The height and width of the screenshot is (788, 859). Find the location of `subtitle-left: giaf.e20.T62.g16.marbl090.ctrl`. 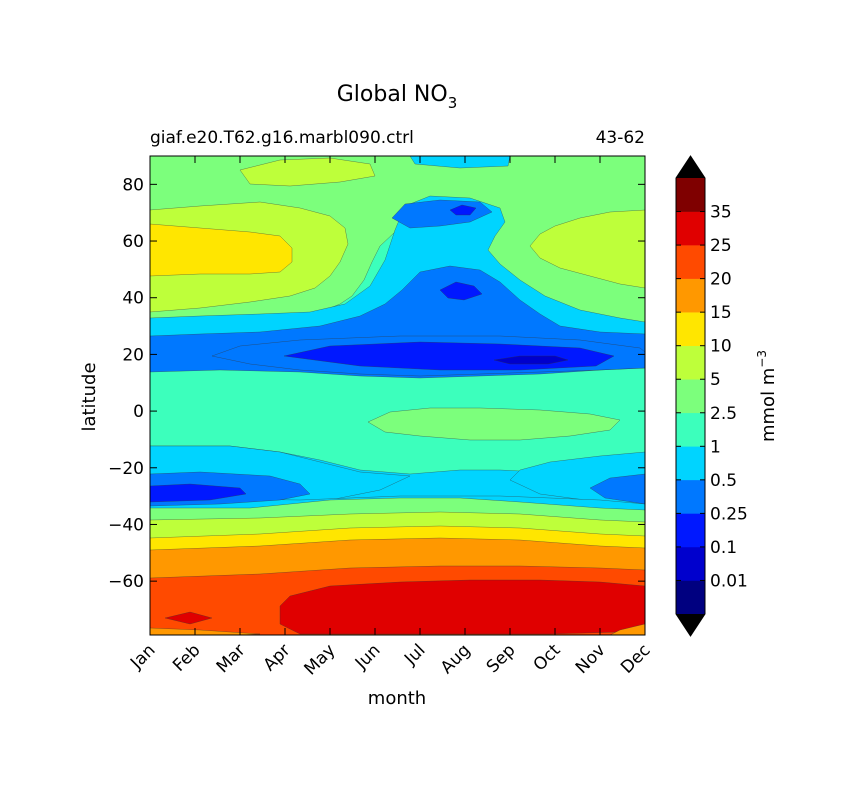

subtitle-left: giaf.e20.T62.g16.marbl090.ctrl is located at coordinates (282, 138).